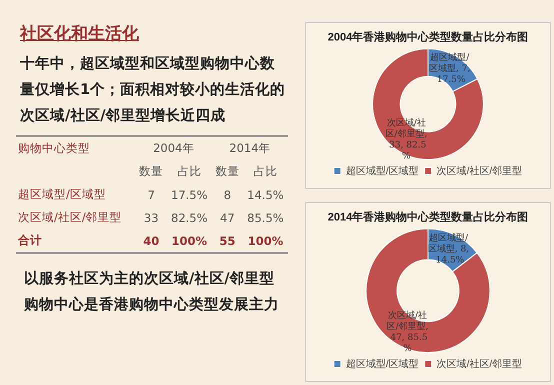 The height and width of the screenshot is (385, 554). What do you see at coordinates (70, 217) in the screenshot?
I see `text: 次区域/社区/邻里型` at bounding box center [70, 217].